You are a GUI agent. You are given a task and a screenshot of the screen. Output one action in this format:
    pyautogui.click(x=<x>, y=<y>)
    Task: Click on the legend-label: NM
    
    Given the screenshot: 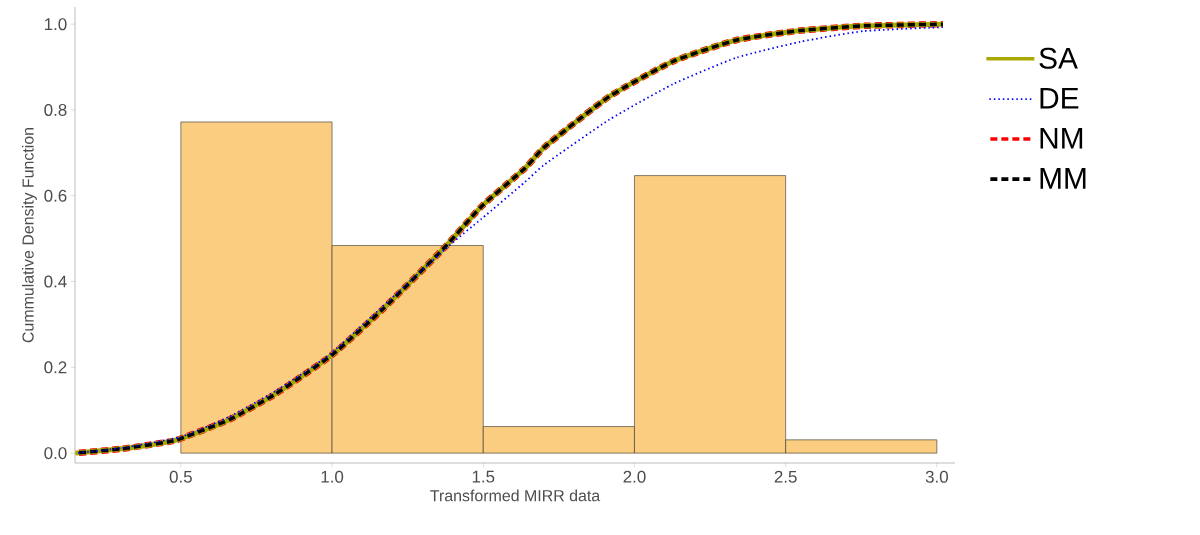 What is the action you would take?
    pyautogui.click(x=1061, y=138)
    